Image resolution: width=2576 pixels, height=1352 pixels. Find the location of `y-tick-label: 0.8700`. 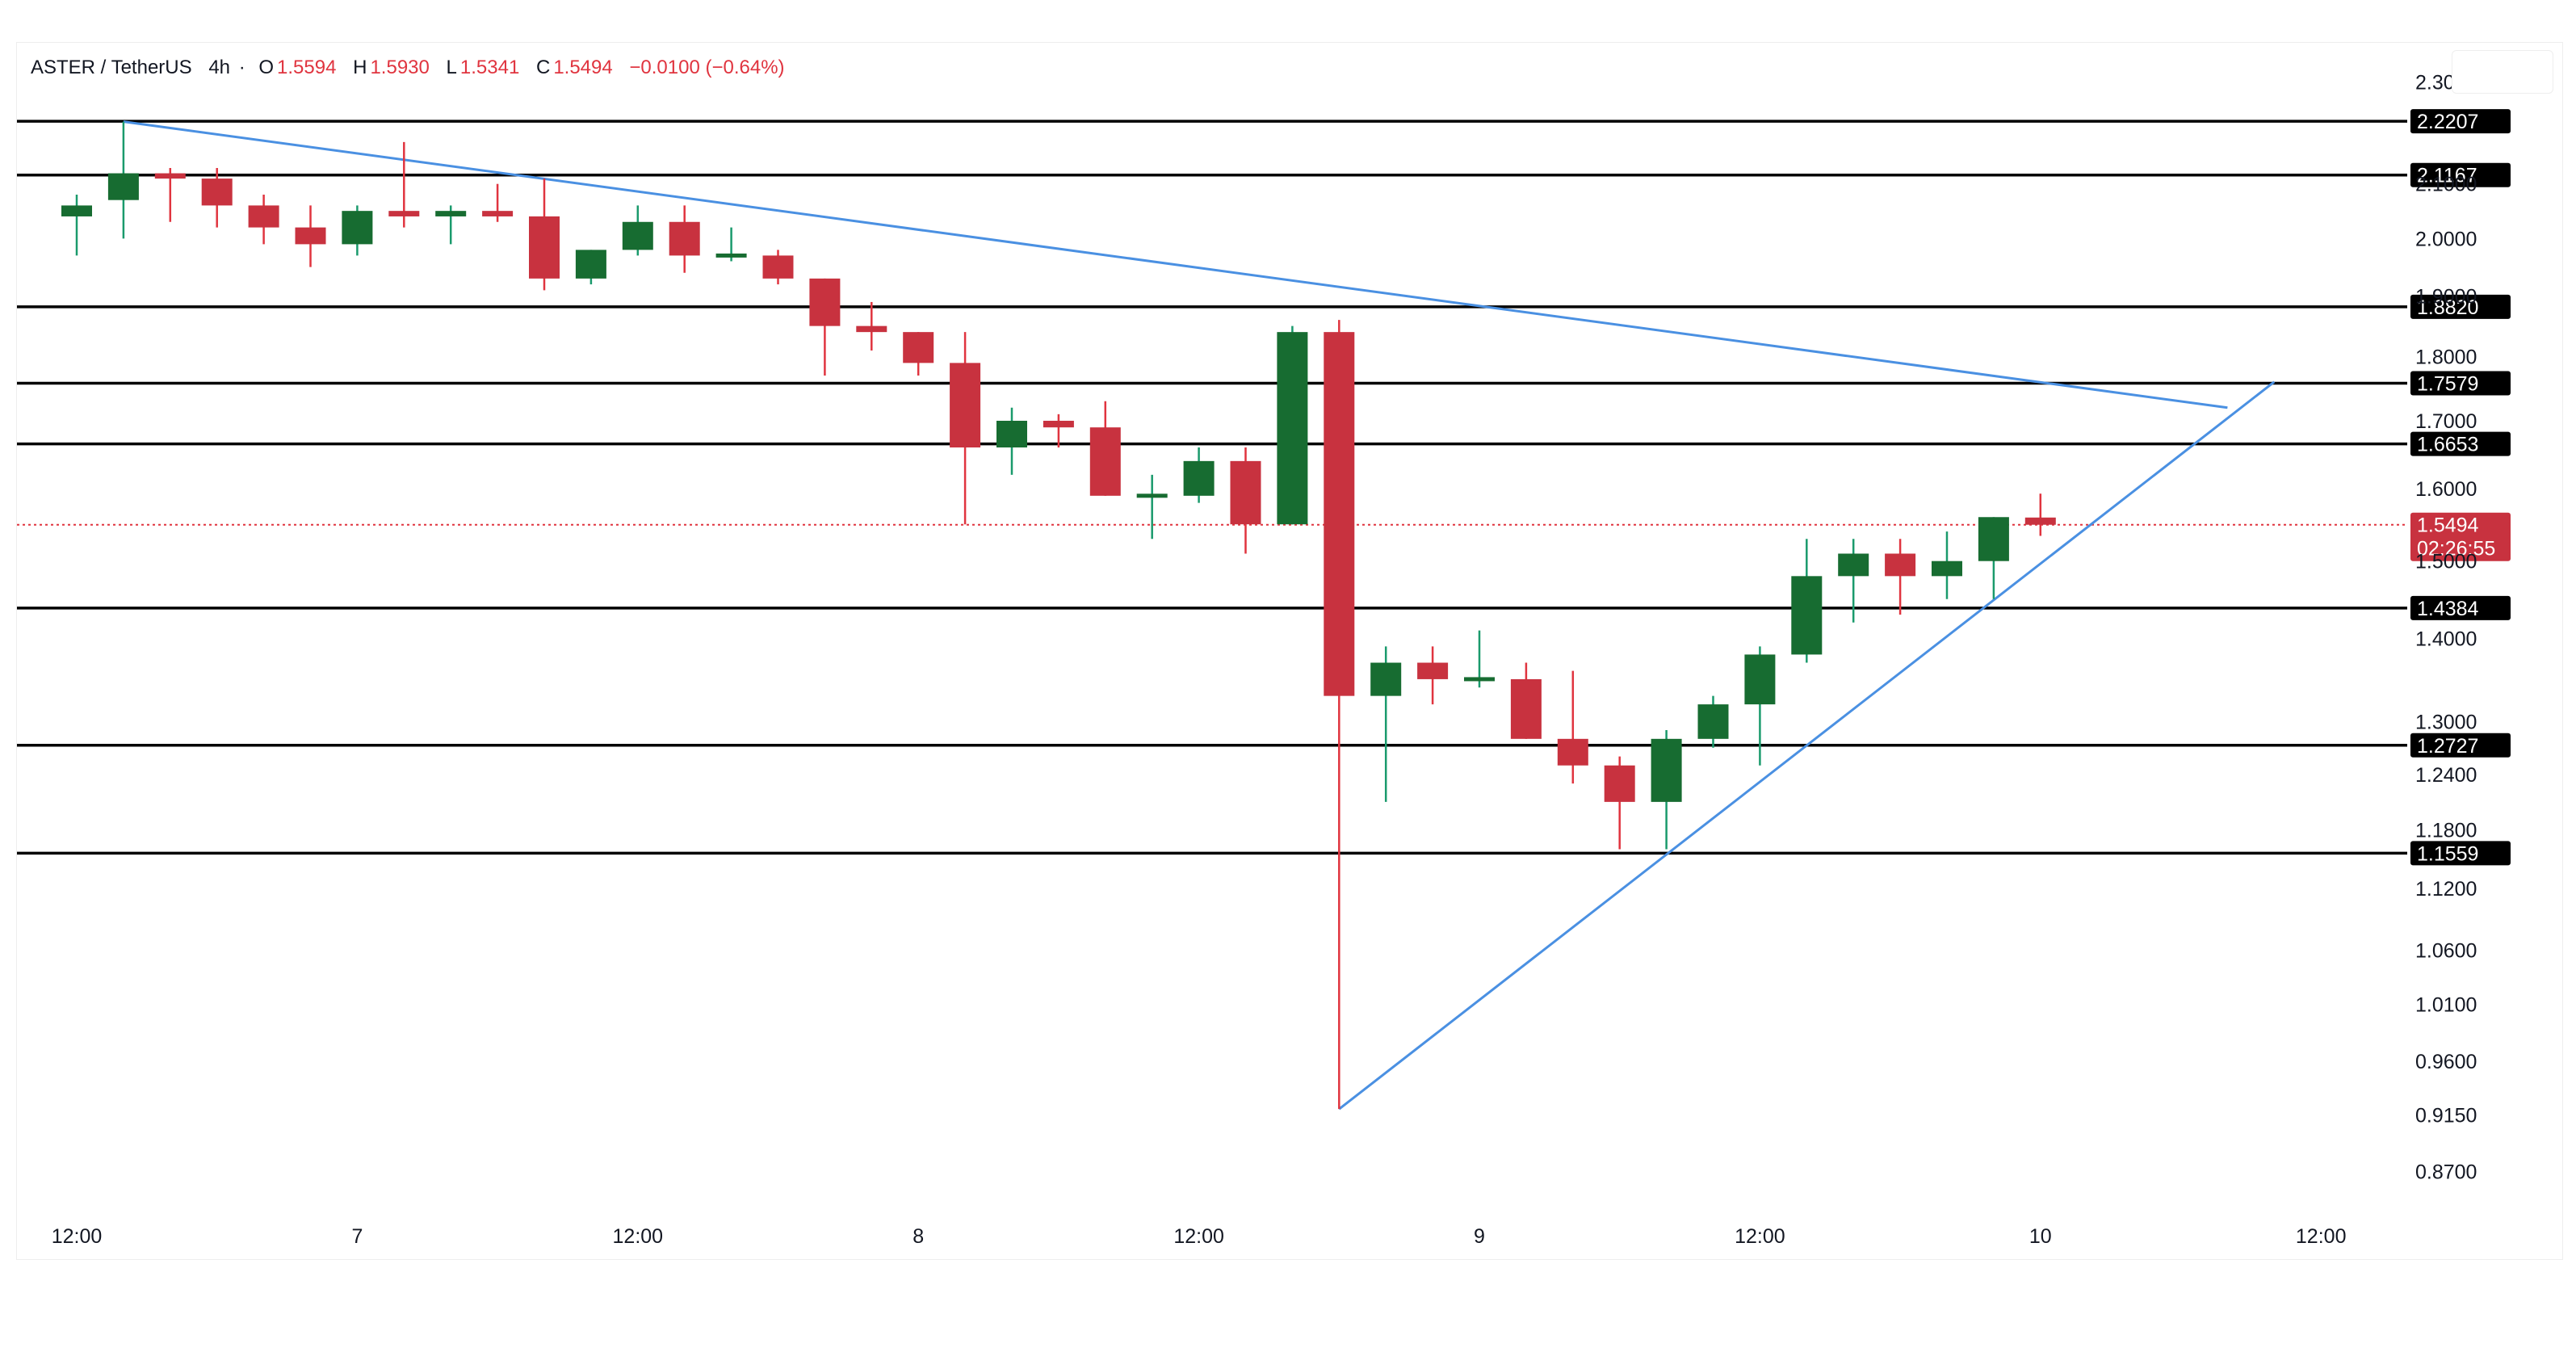

y-tick-label: 0.8700 is located at coordinates (2446, 1172).